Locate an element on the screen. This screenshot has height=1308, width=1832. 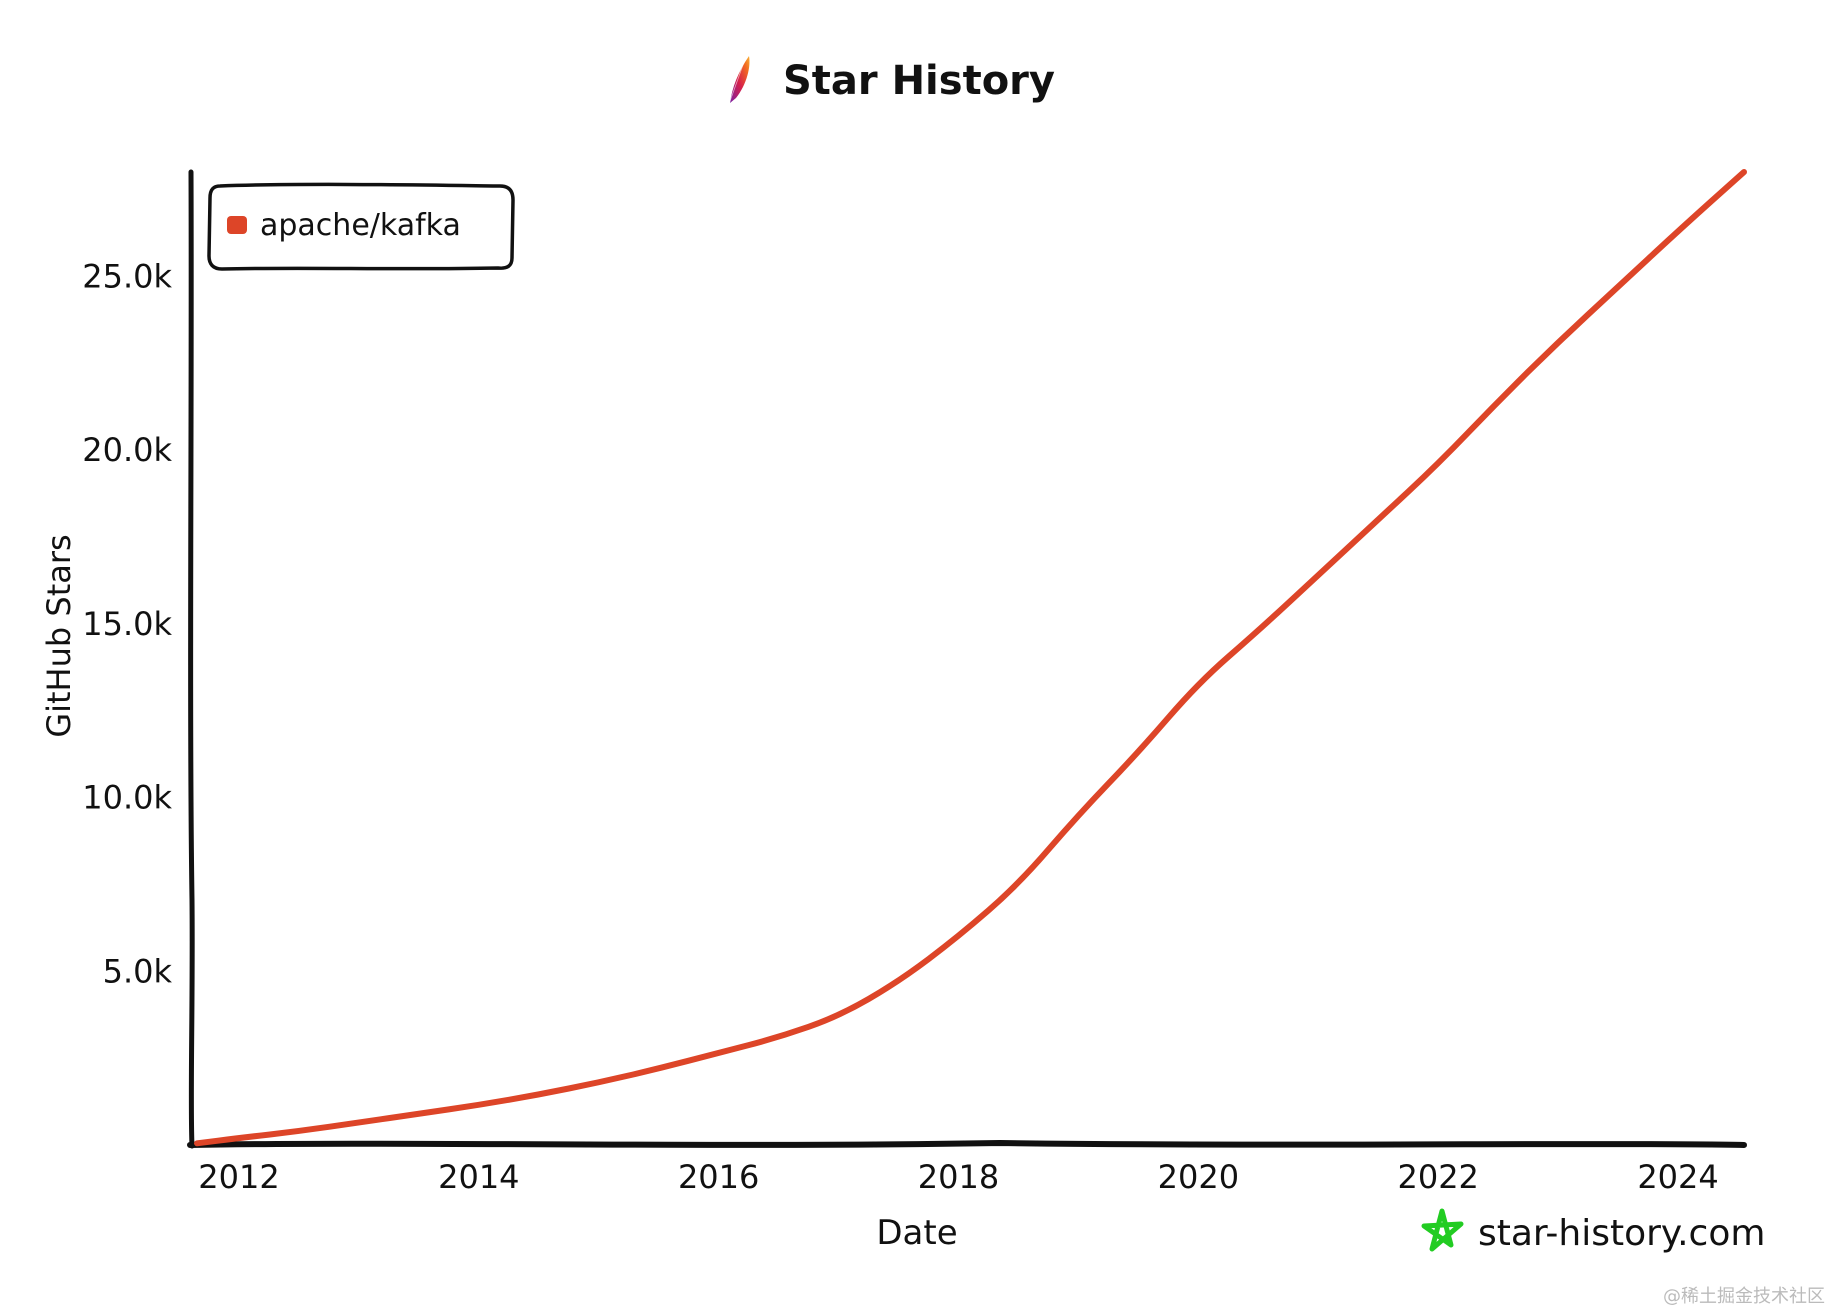
y-tick-label: 20.0k is located at coordinates (127, 450).